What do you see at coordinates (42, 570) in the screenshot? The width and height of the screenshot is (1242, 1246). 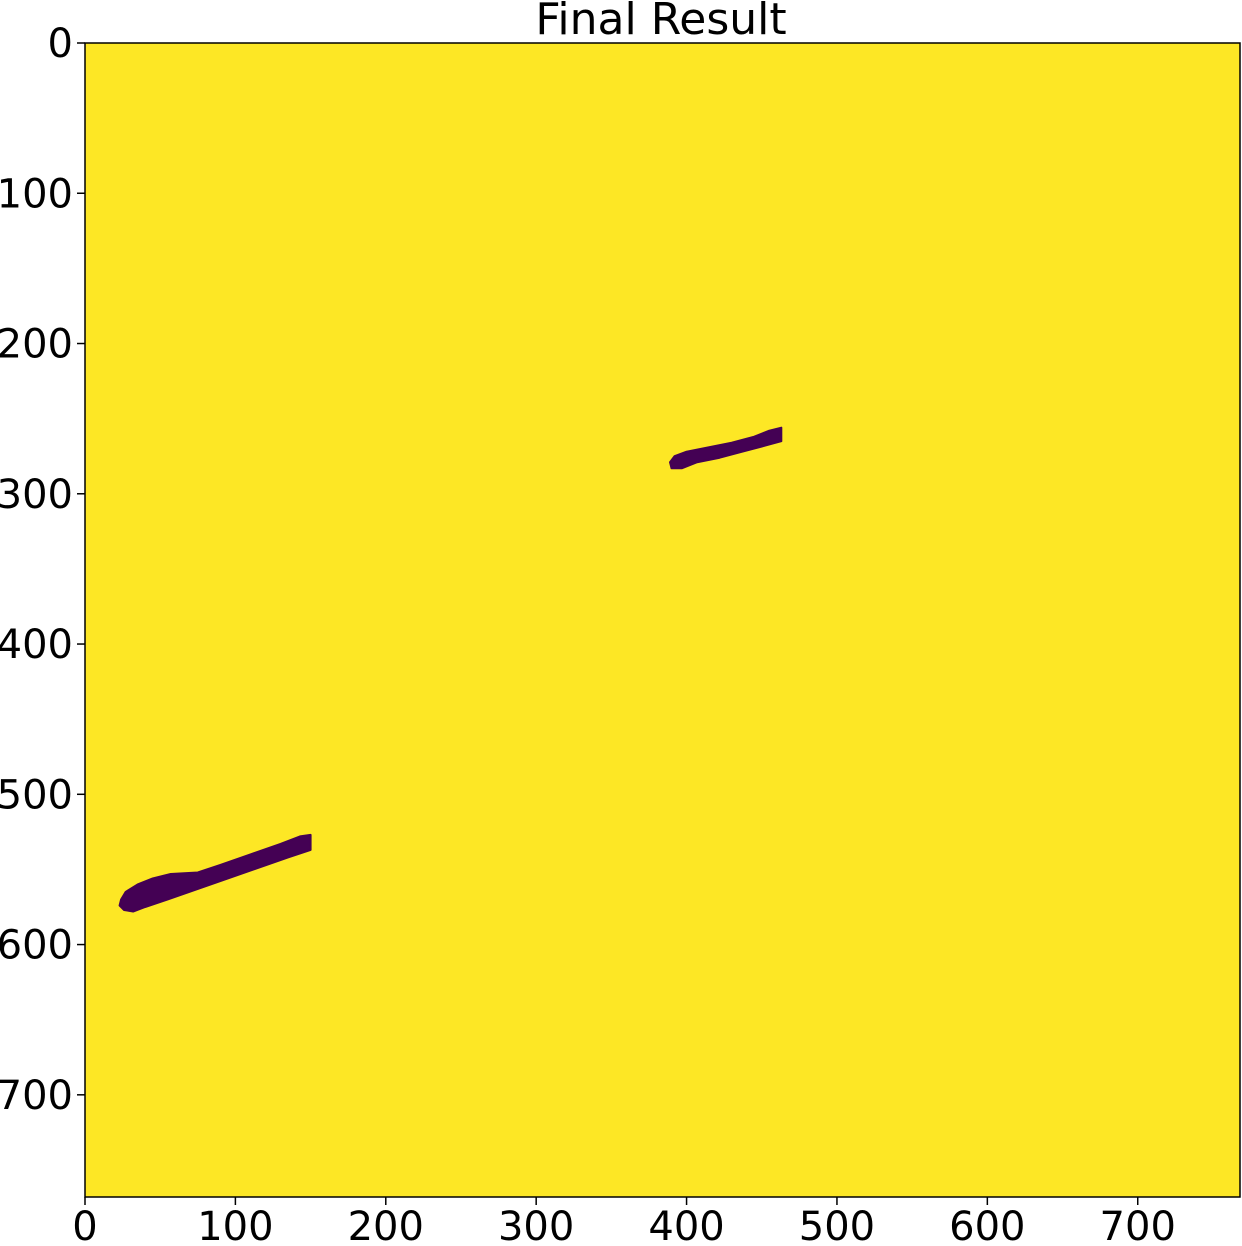 I see `y-axis: 0 100 200 300 400 500 600 700` at bounding box center [42, 570].